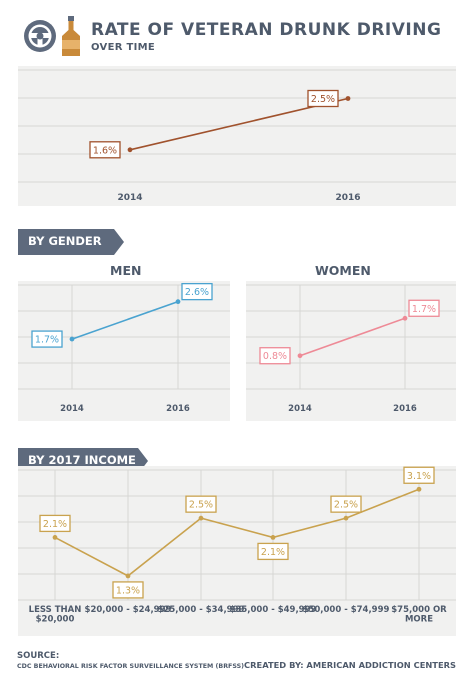 Image resolution: width=474 pixels, height=694 pixels. I want to click on svg-text: 3.1%, so click(419, 476).